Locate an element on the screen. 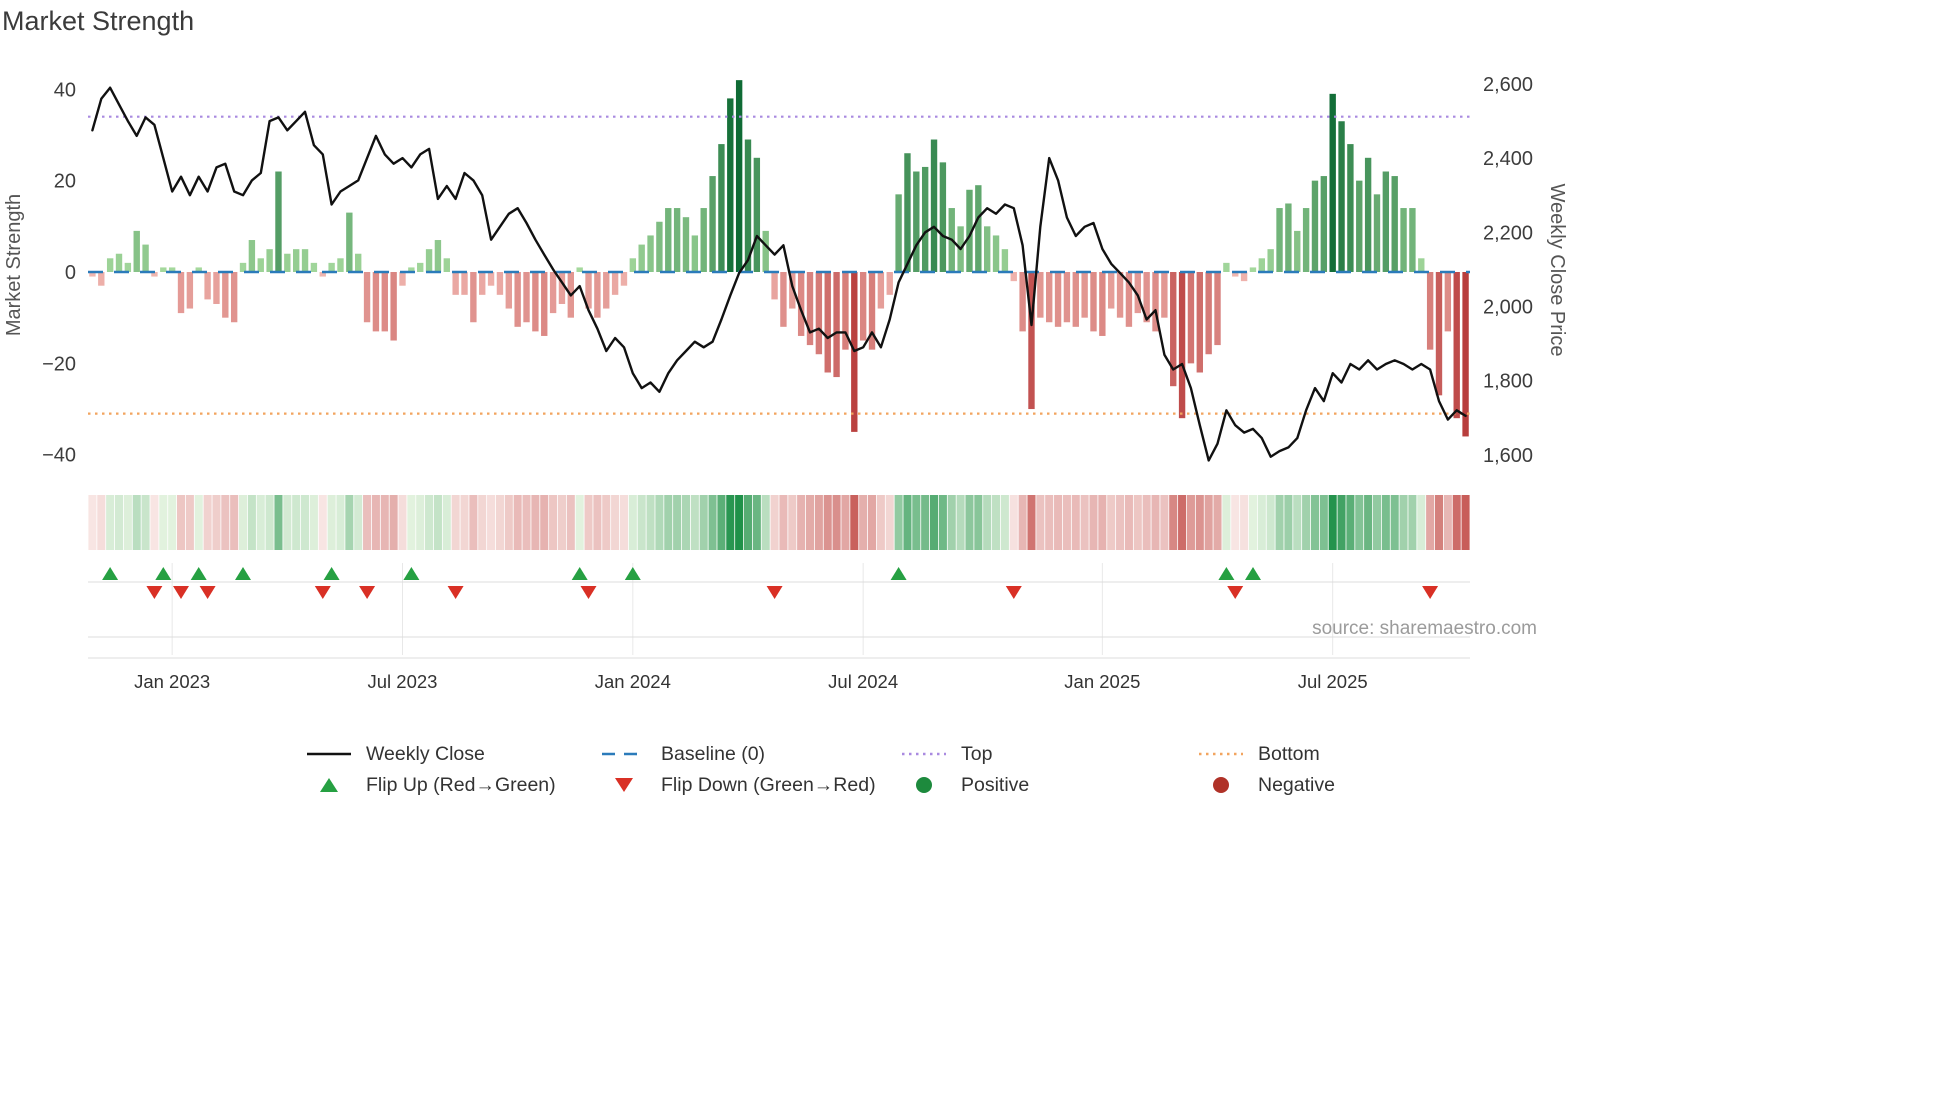 Image resolution: width=1960 pixels, height=1102 pixels. legend-item-positive: Positive is located at coordinates (964, 785).